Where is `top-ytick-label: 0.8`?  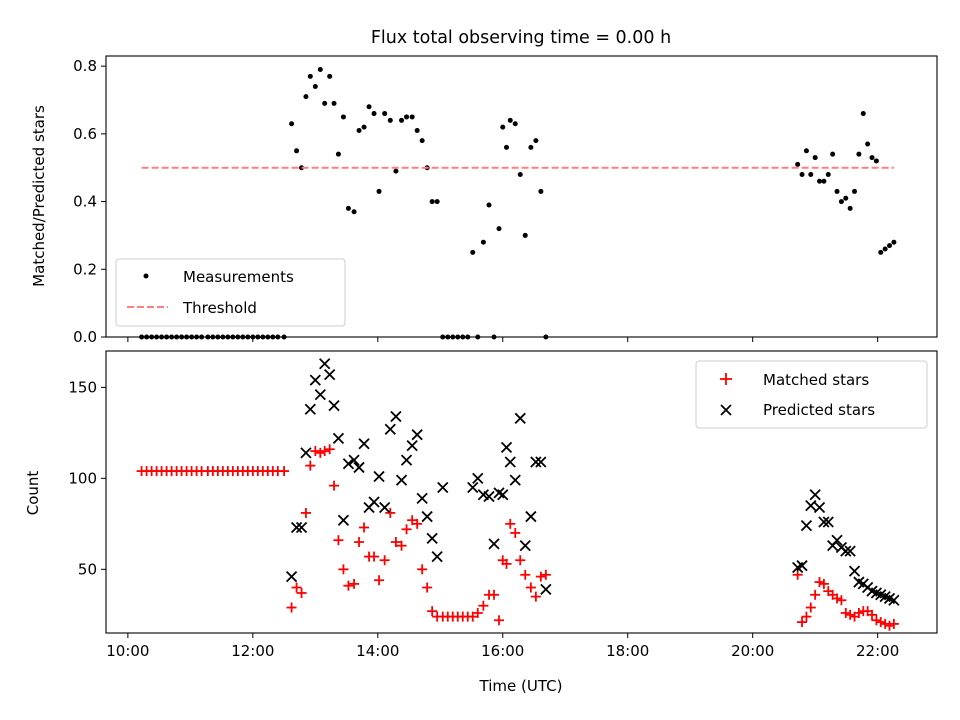 top-ytick-label: 0.8 is located at coordinates (85, 66).